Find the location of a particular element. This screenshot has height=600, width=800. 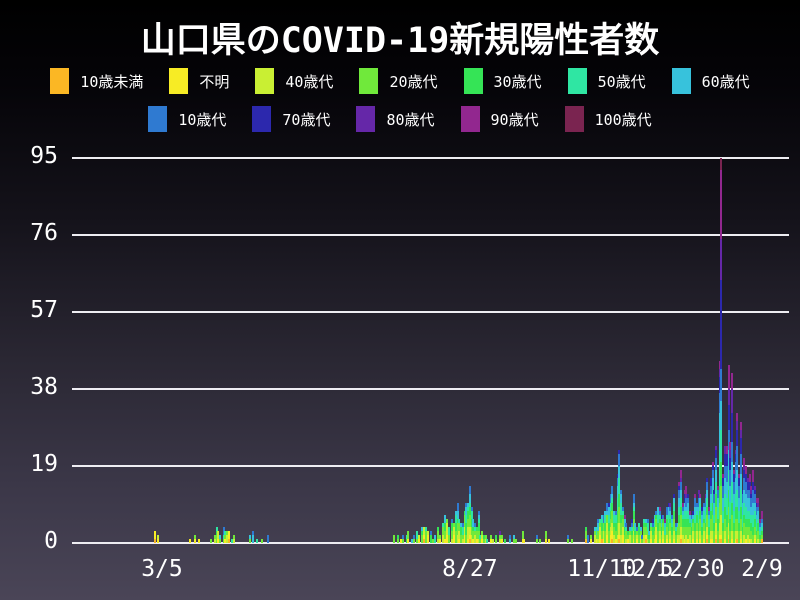

legend-swatch-a40 is located at coordinates (265, 81).